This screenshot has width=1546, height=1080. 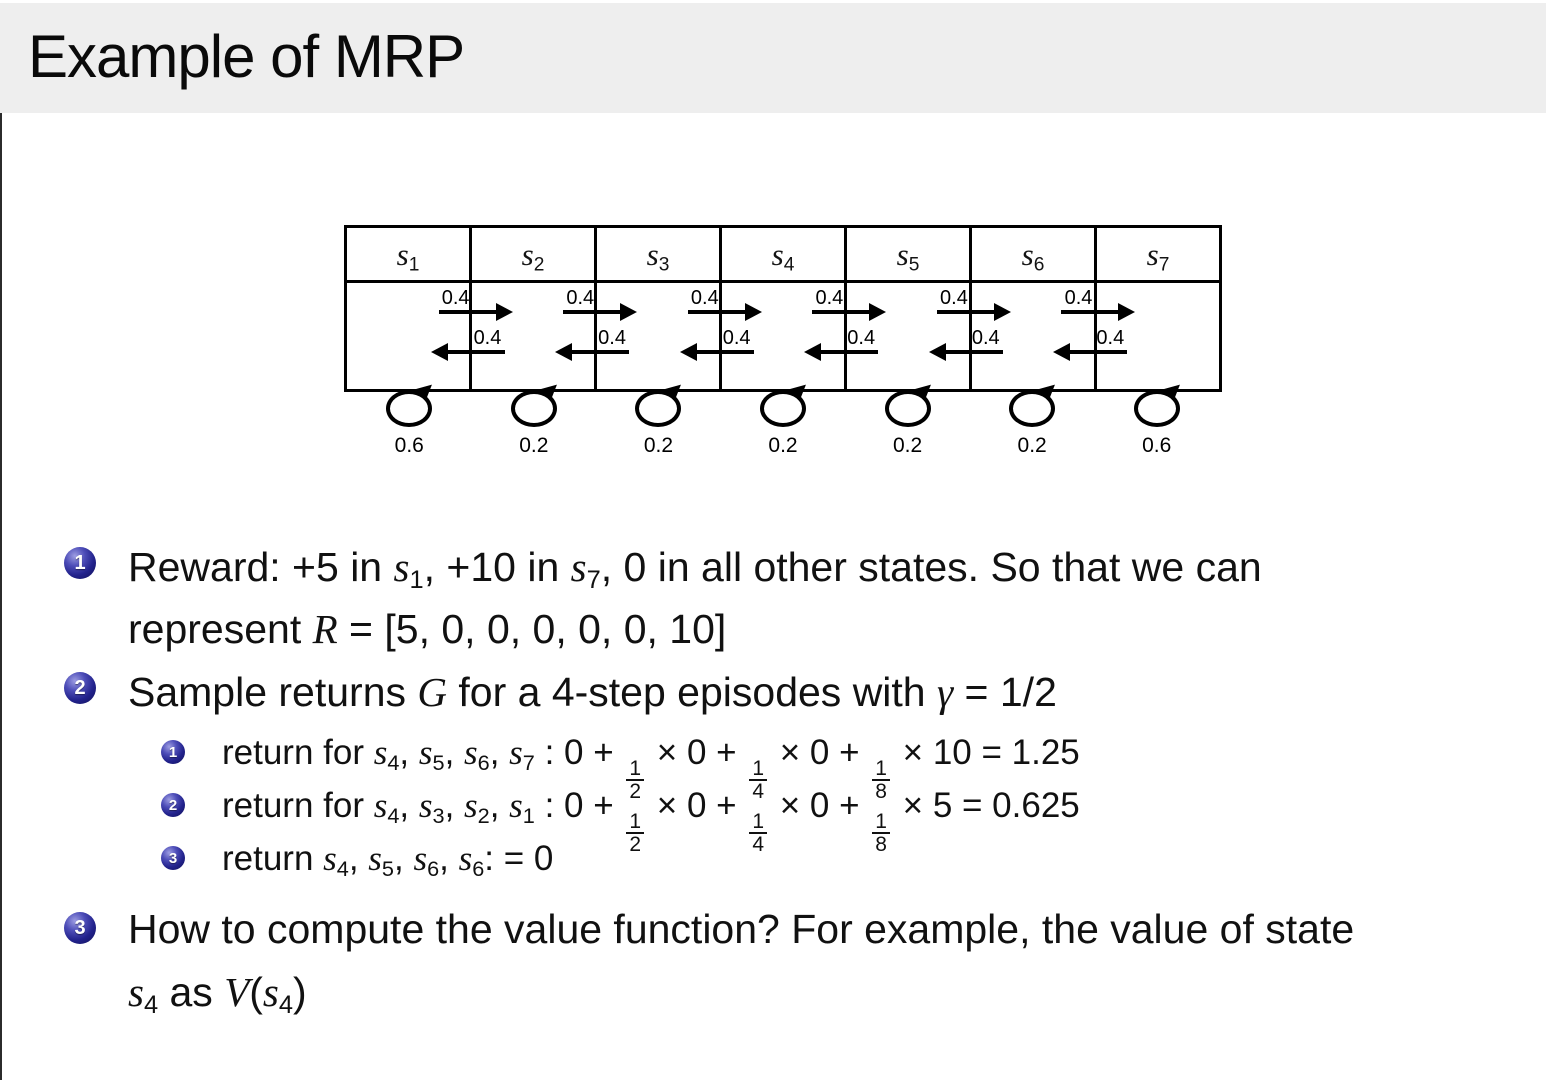 What do you see at coordinates (1157, 445) in the screenshot?
I see `self-prob-s7: 0.6` at bounding box center [1157, 445].